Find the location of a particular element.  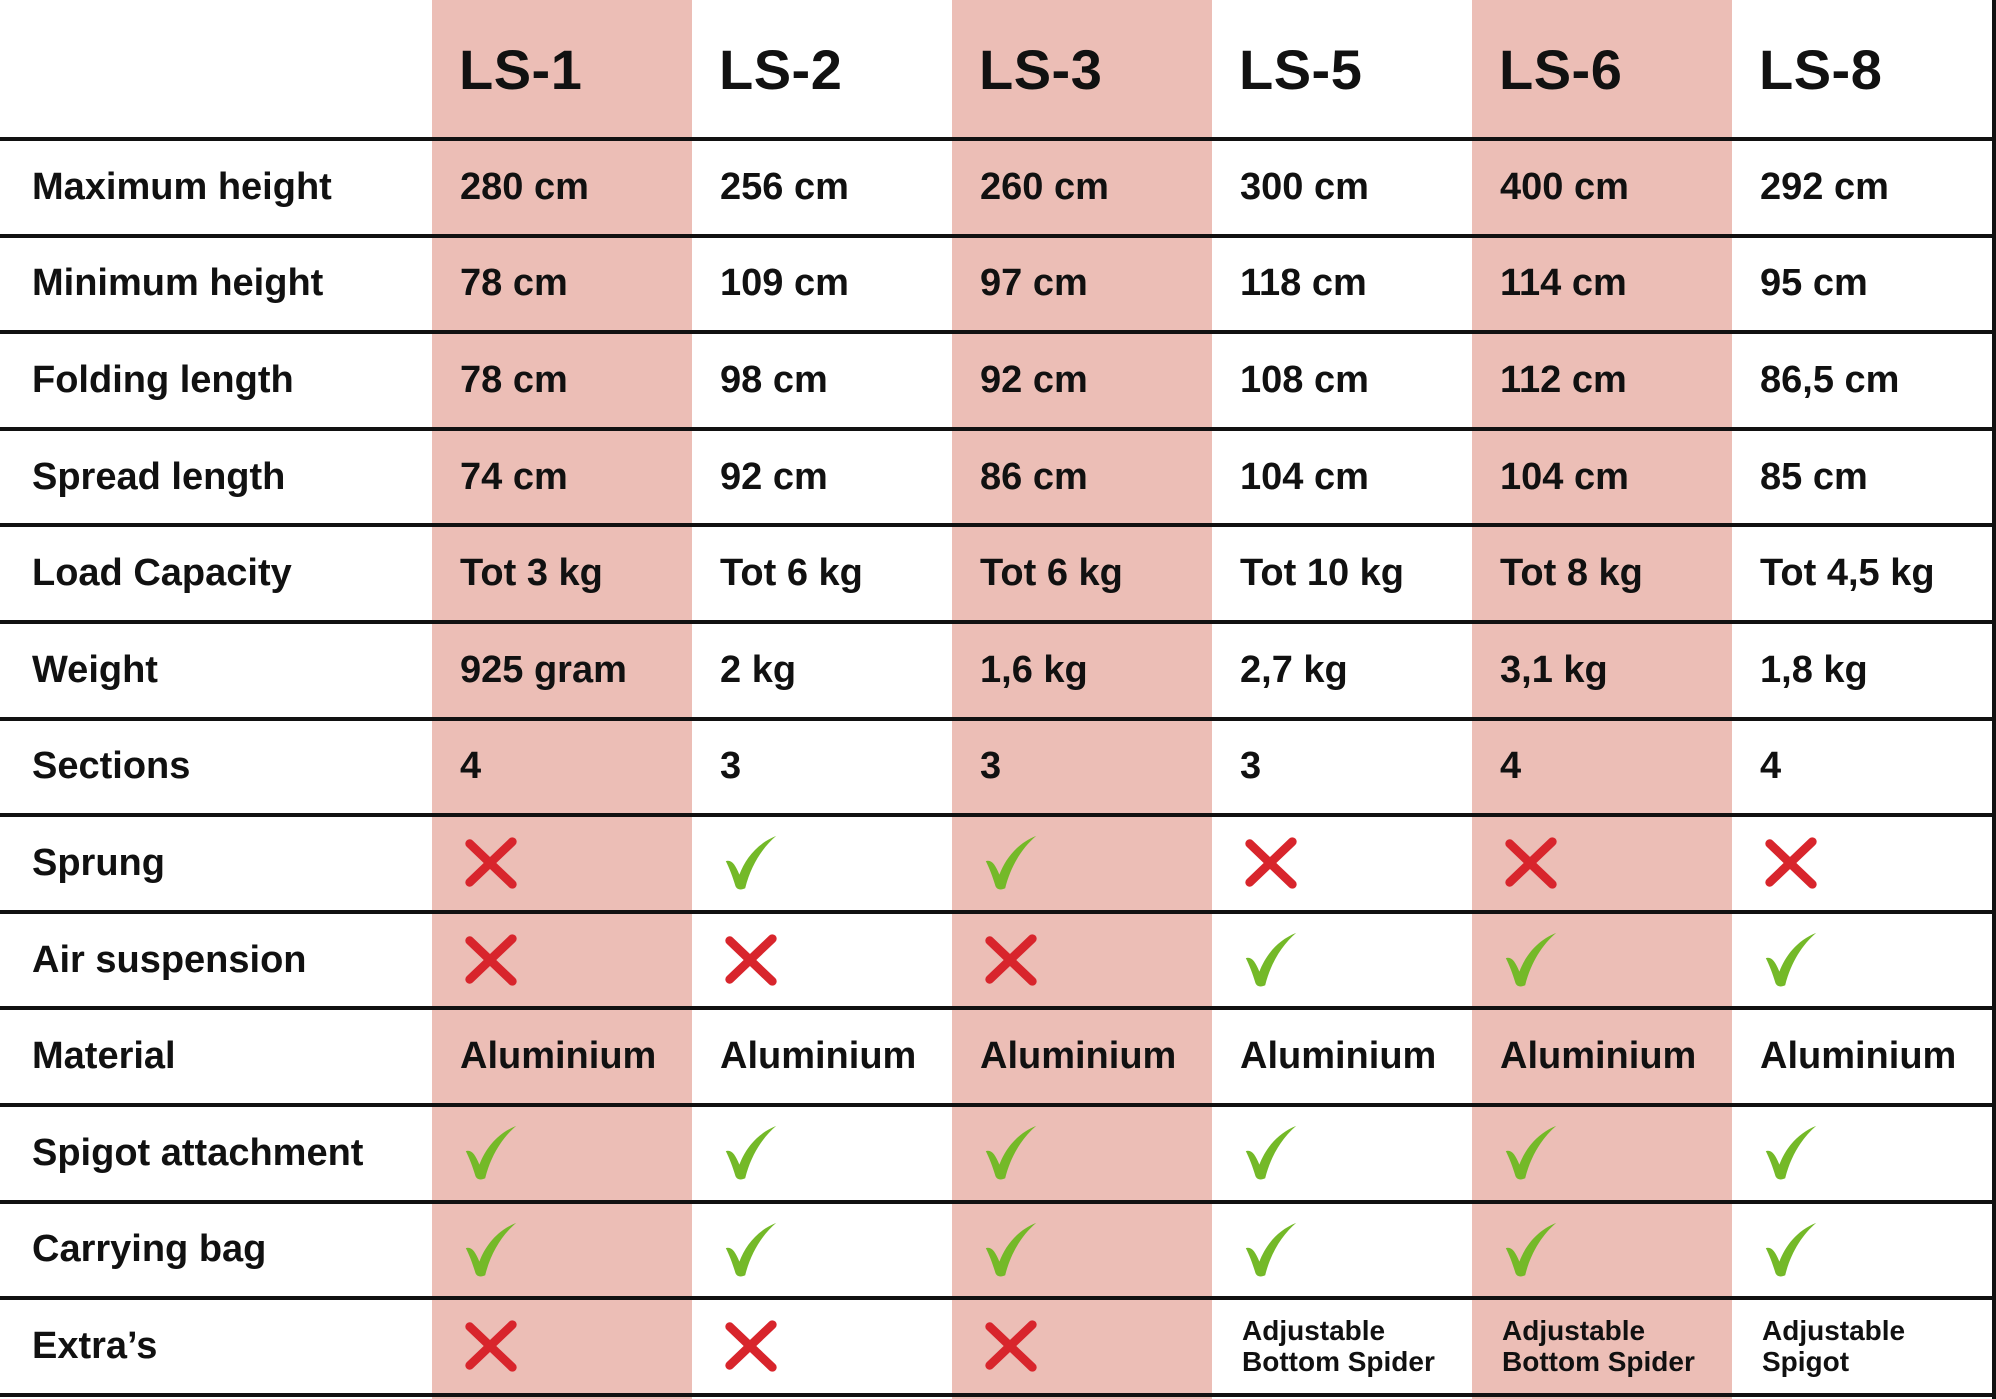

value-cell: Tot 8 kg is located at coordinates (1571, 573).